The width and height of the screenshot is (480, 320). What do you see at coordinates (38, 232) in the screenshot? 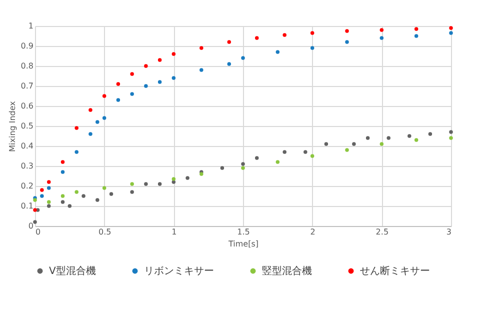
I see `x-tick-label: 0` at bounding box center [38, 232].